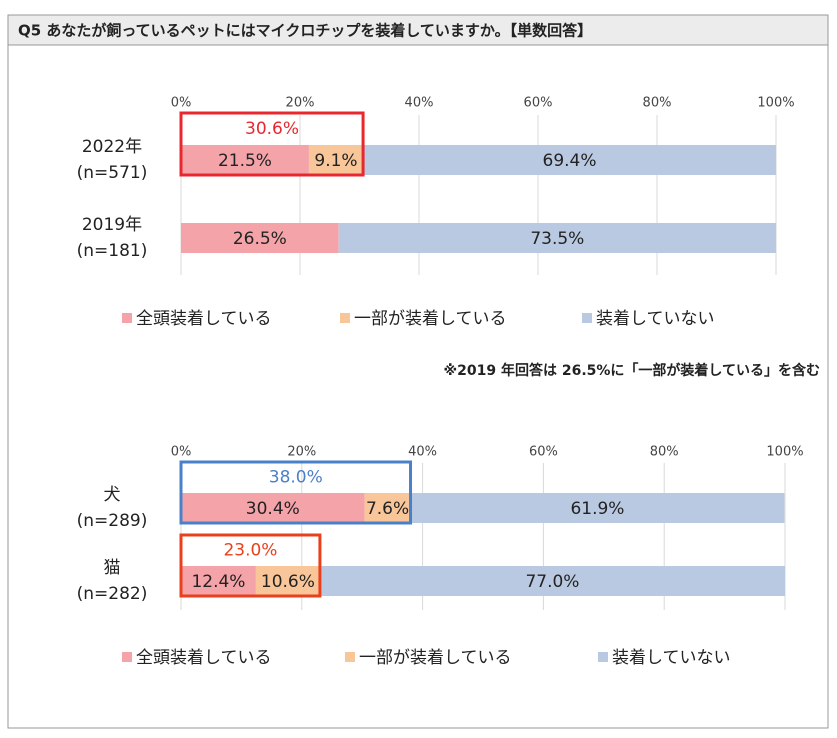 This screenshot has height=738, width=837. Describe the element at coordinates (112, 225) in the screenshot. I see `category-label: 2019年` at that location.